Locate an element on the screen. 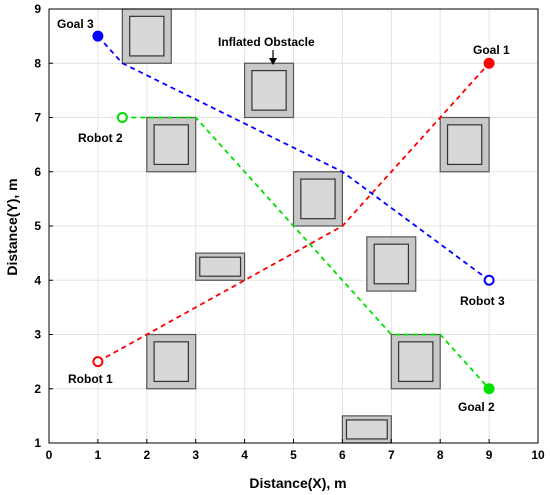 This screenshot has width=550, height=495. y-tick-label: 3 is located at coordinates (37, 335).